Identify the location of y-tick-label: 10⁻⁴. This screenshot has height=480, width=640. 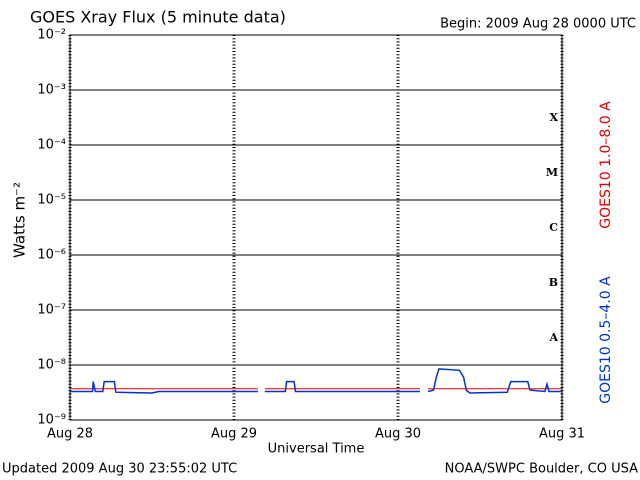
(51, 145).